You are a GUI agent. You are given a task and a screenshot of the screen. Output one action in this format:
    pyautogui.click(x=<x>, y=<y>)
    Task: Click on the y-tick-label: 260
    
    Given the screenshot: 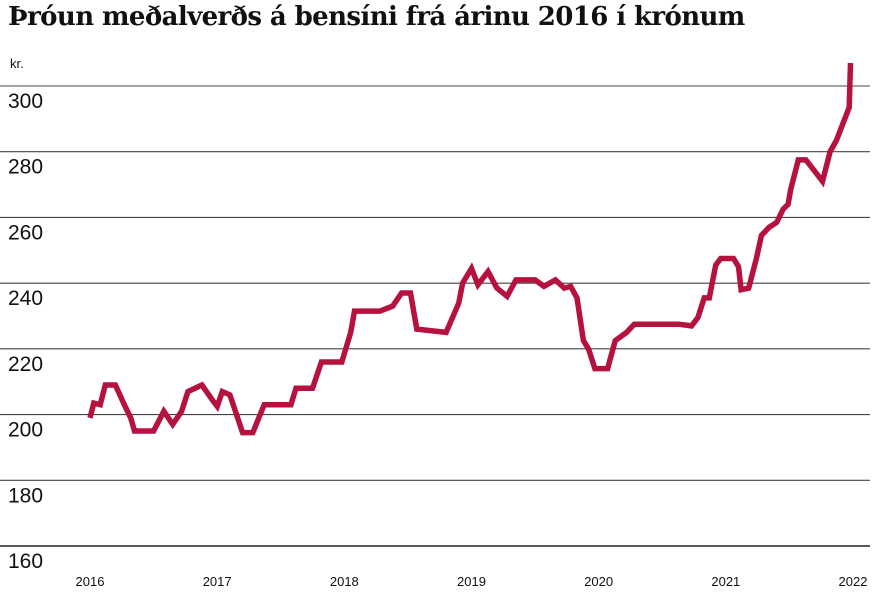 What is the action you would take?
    pyautogui.click(x=25, y=232)
    